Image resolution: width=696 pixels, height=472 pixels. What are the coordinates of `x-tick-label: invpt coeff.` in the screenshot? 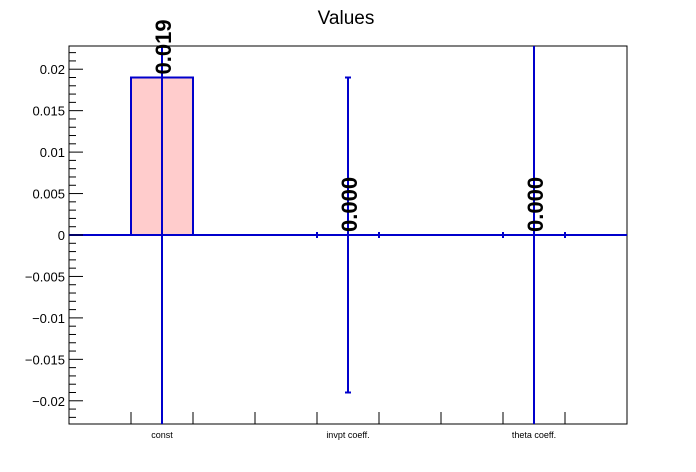 It's located at (347, 435).